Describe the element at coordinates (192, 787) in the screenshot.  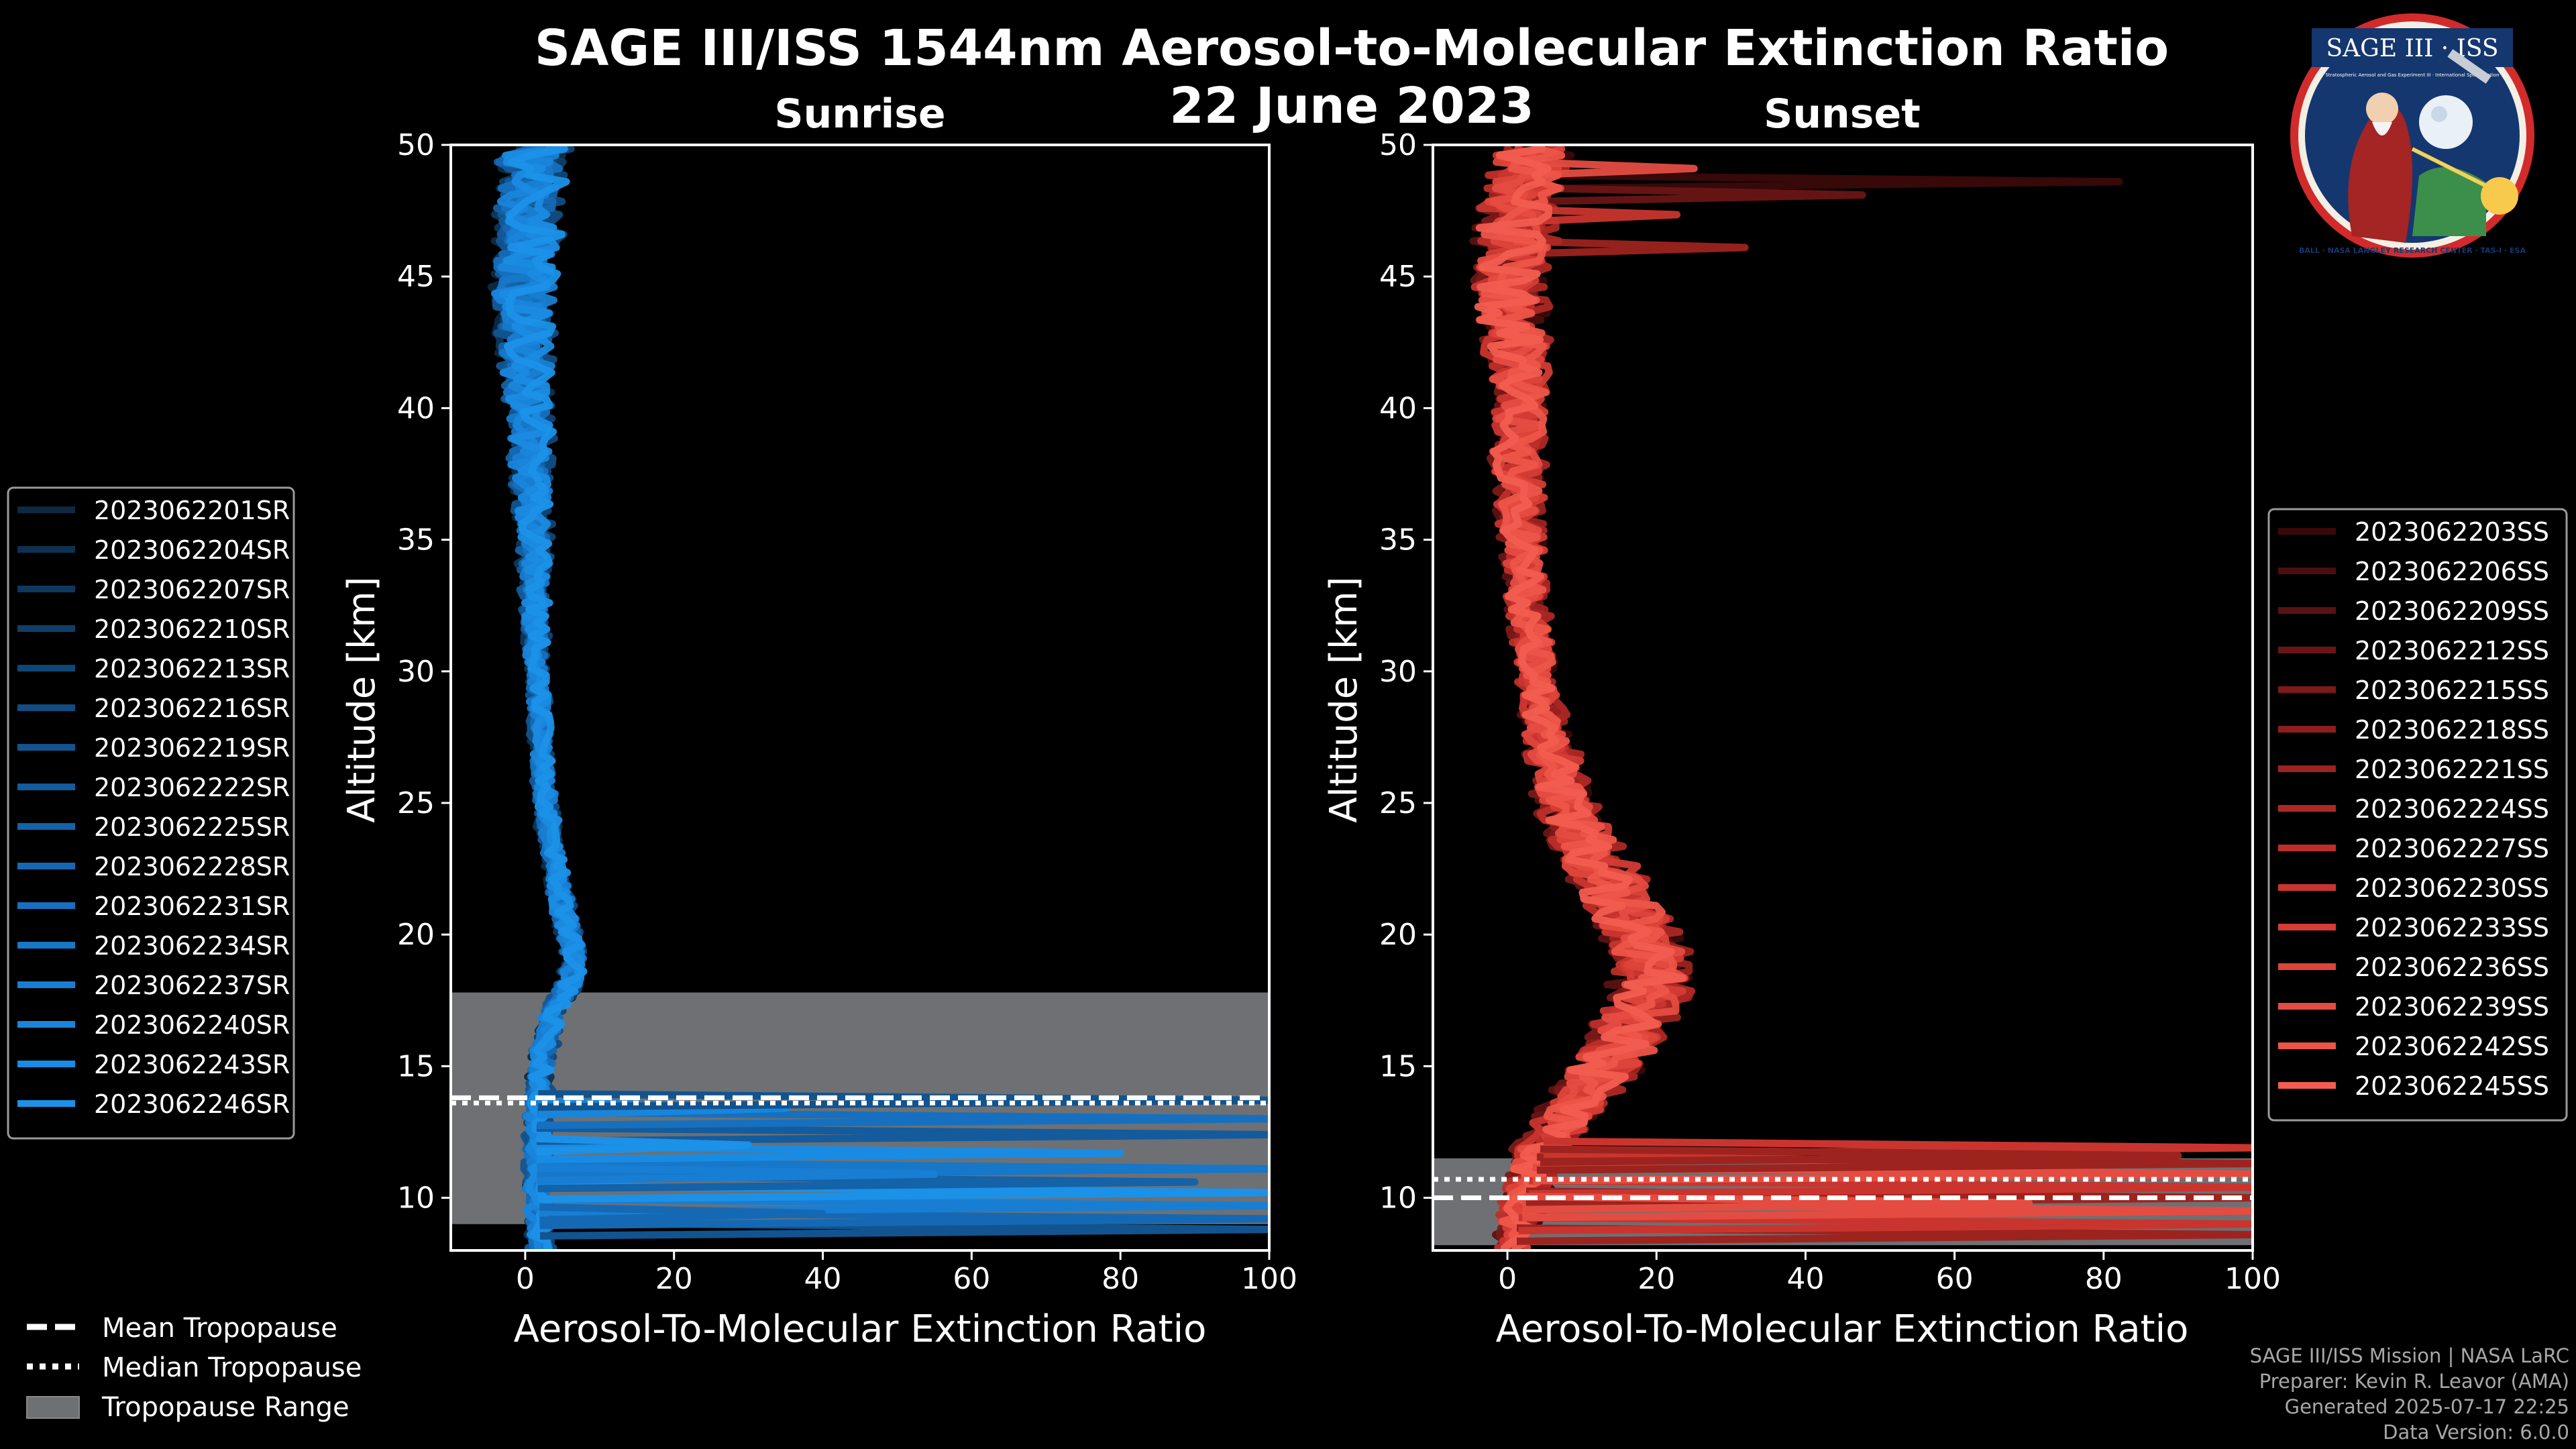
I see `sunrise-legend-entry: 2023062222SR` at that location.